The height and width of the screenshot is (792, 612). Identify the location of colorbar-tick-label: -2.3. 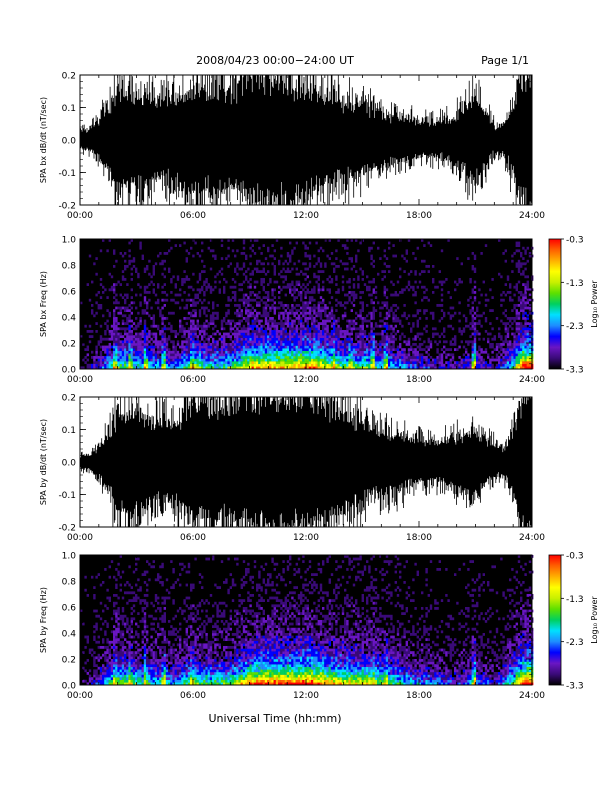
(575, 327).